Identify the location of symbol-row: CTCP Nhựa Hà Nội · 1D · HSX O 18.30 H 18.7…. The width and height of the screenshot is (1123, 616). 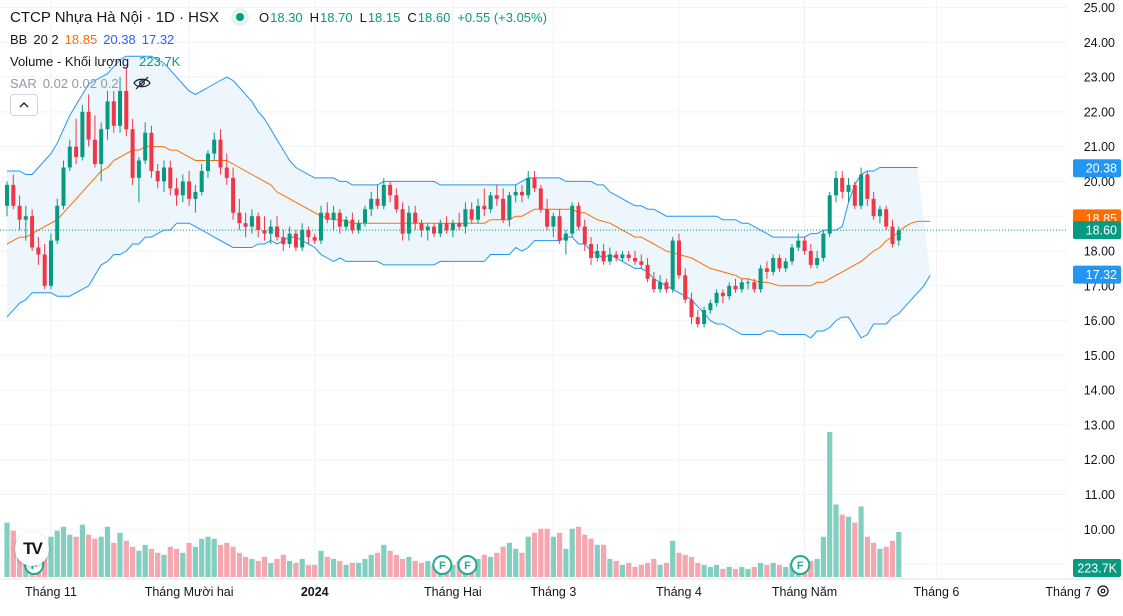
(282, 17).